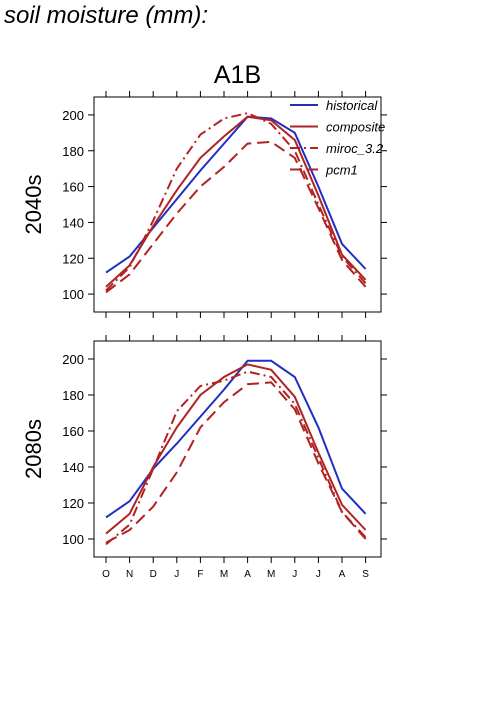  Describe the element at coordinates (352, 105) in the screenshot. I see `legend-label: historical` at that location.